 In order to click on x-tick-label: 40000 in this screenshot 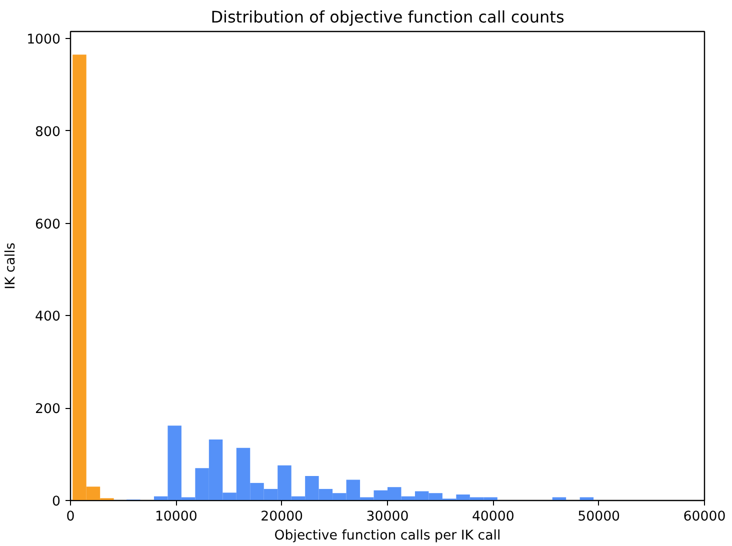, I will do `click(493, 517)`.